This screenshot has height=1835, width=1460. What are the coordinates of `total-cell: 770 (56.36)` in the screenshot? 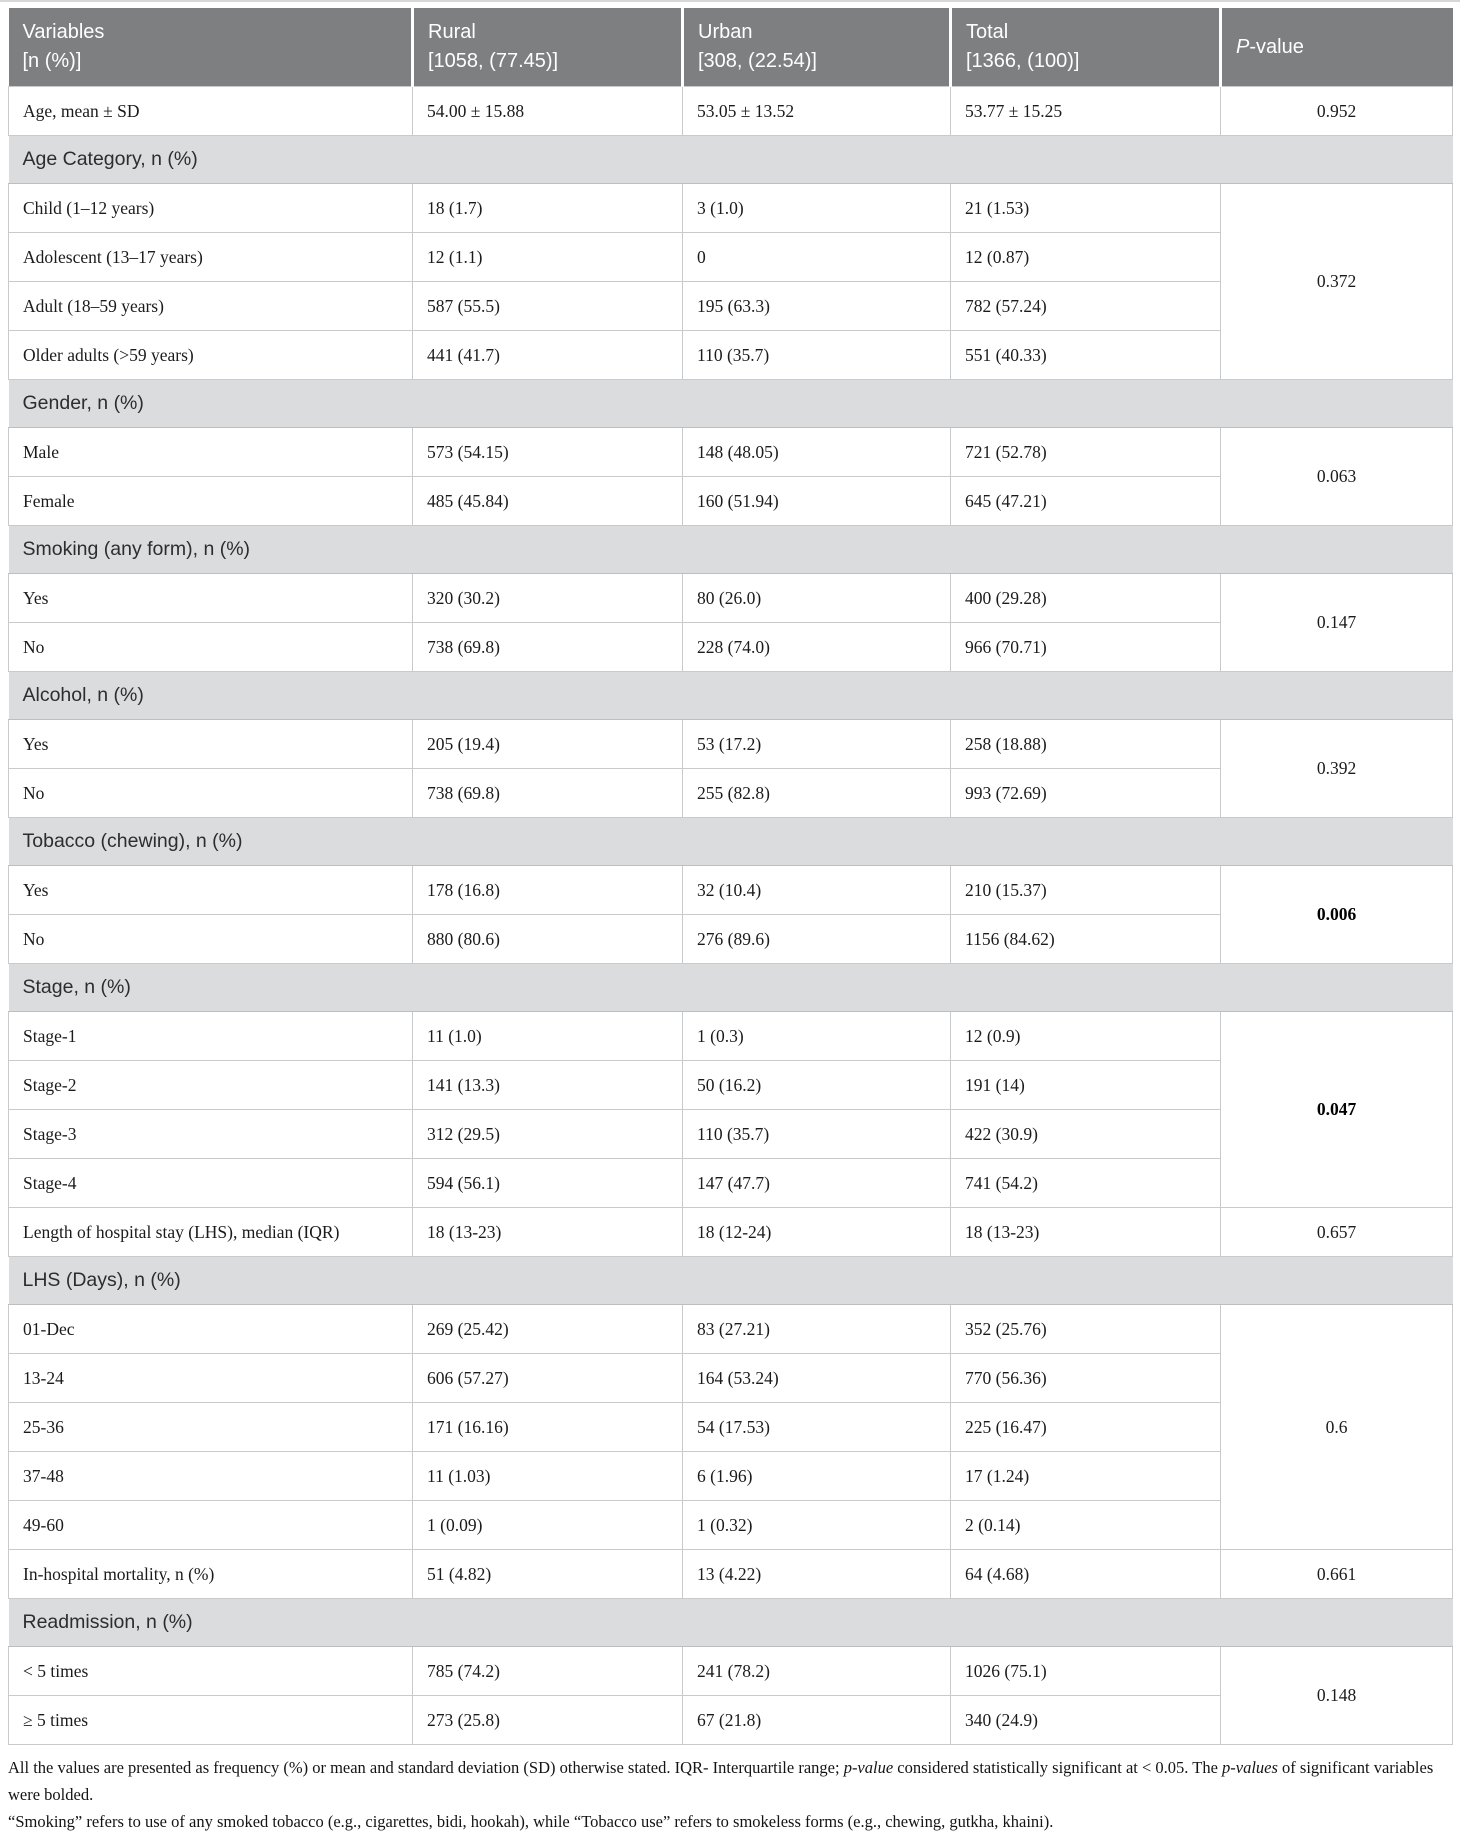 It's located at (1085, 1378).